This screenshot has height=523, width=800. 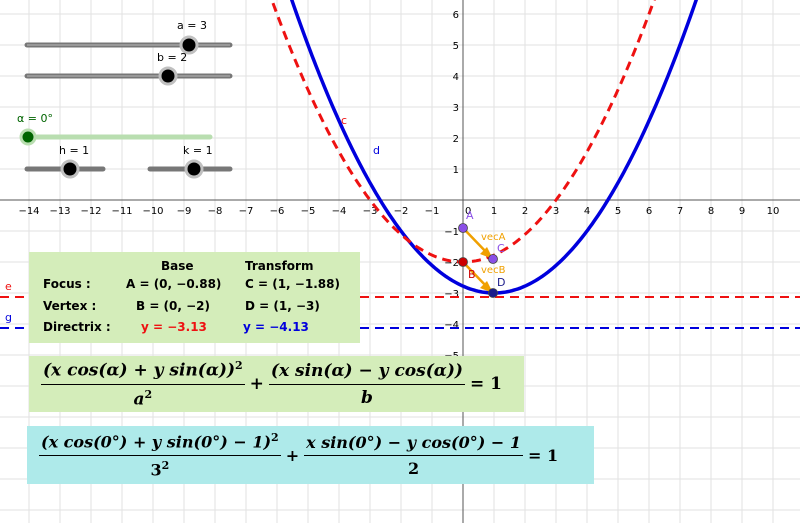 I want to click on y-tick-label: 3, so click(x=456, y=108).